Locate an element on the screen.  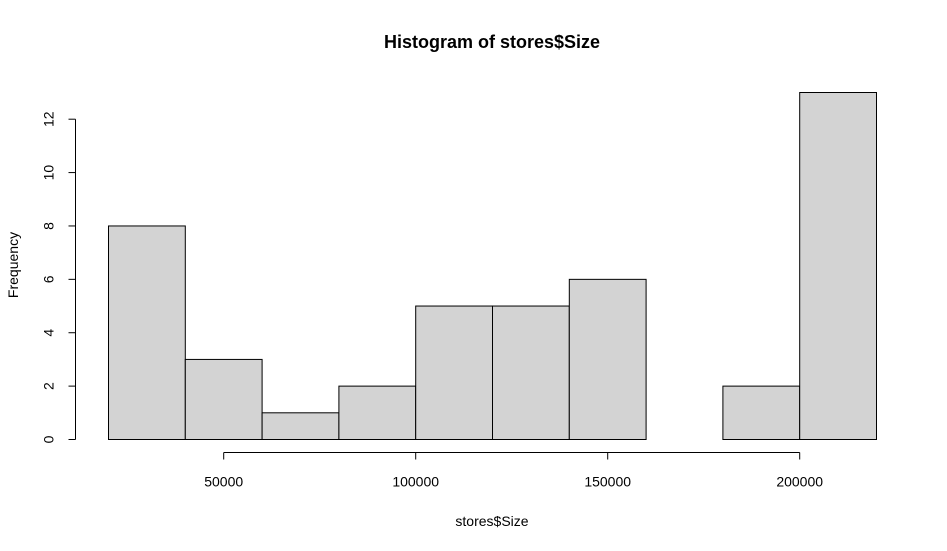
x-tick-label: 100000 is located at coordinates (415, 482).